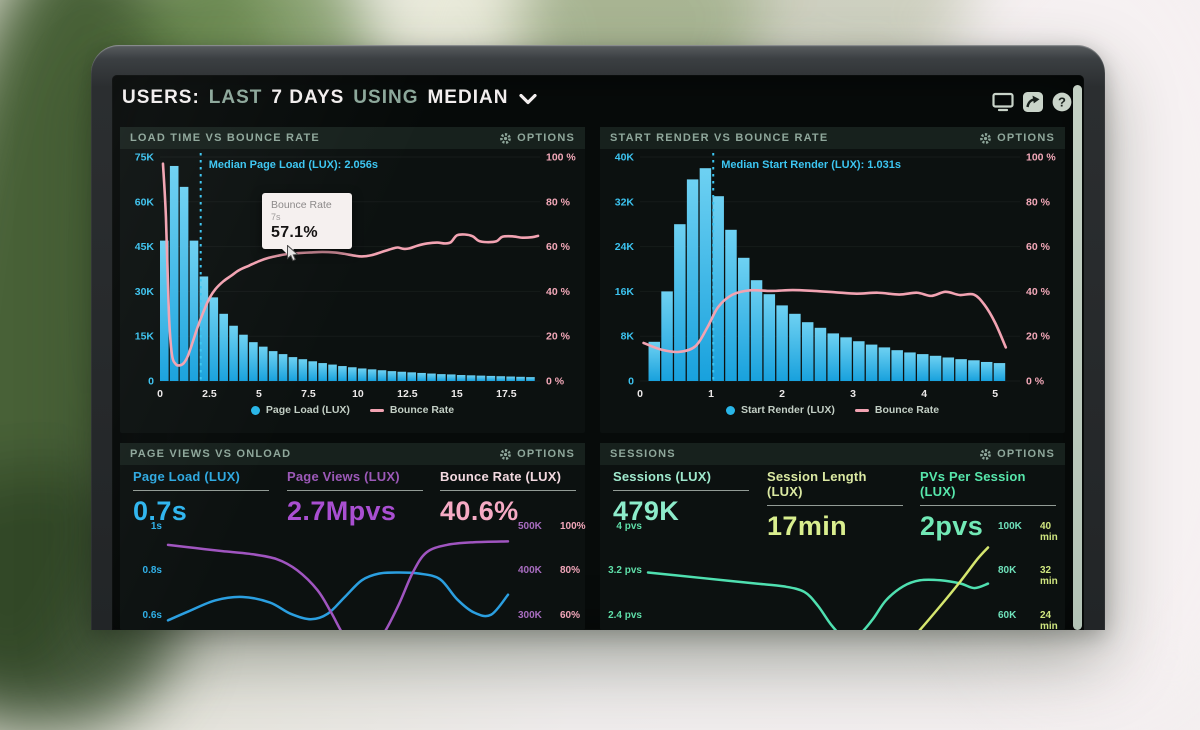 Image resolution: width=1200 pixels, height=730 pixels. I want to click on panel-header: SESSIONS OPTIONS, so click(832, 454).